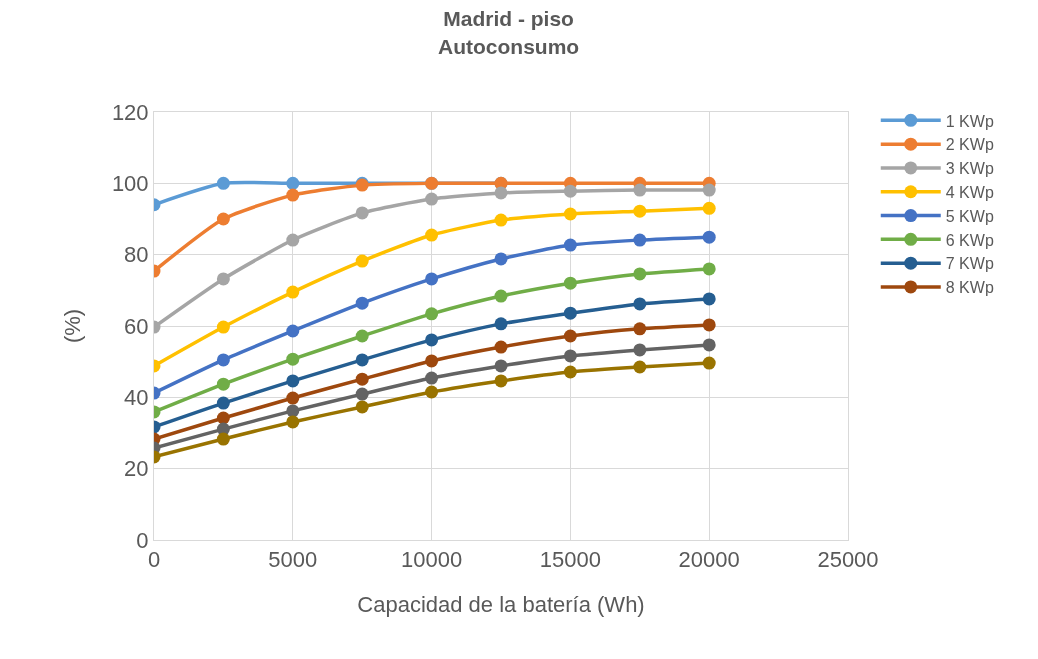  Describe the element at coordinates (509, 46) in the screenshot. I see `chart-subtitle: Autoconsumo` at that location.